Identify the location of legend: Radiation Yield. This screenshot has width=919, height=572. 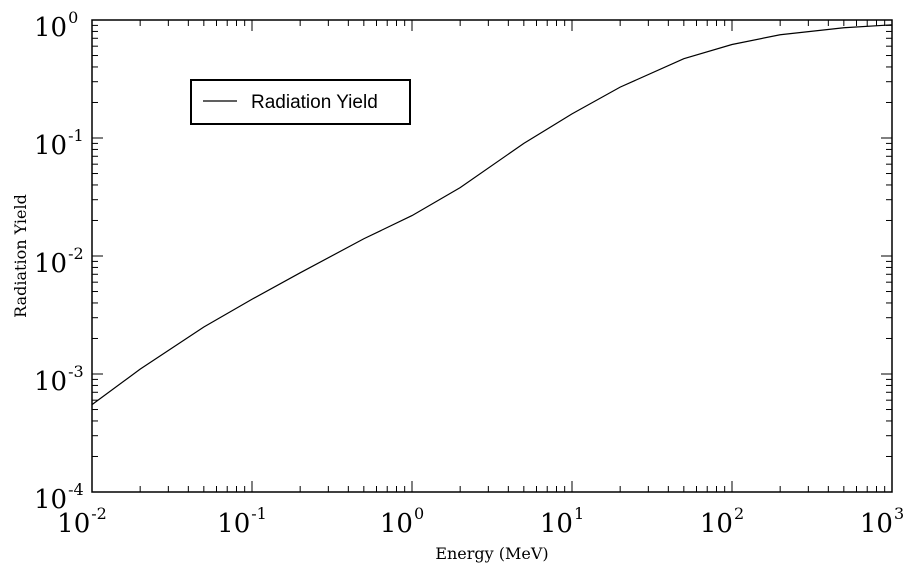
(300, 102).